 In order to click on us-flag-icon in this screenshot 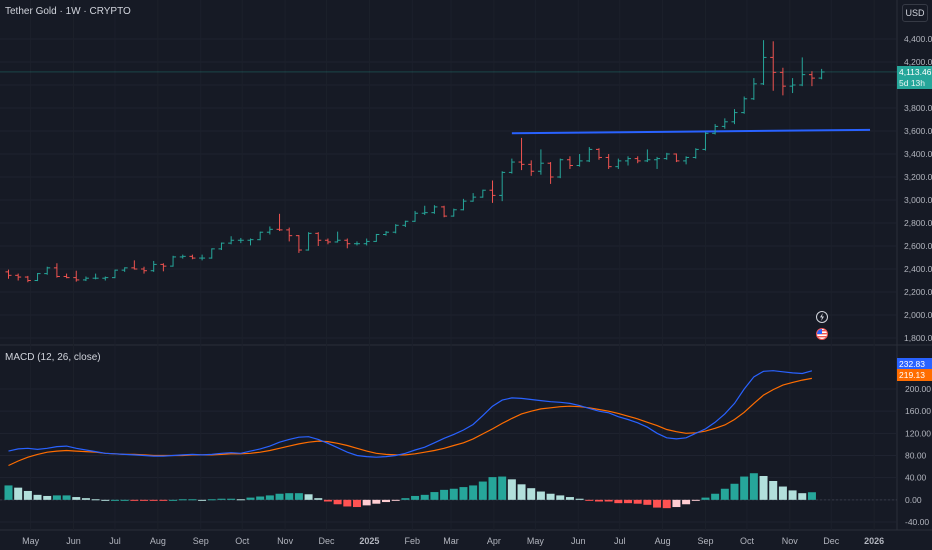, I will do `click(822, 334)`.